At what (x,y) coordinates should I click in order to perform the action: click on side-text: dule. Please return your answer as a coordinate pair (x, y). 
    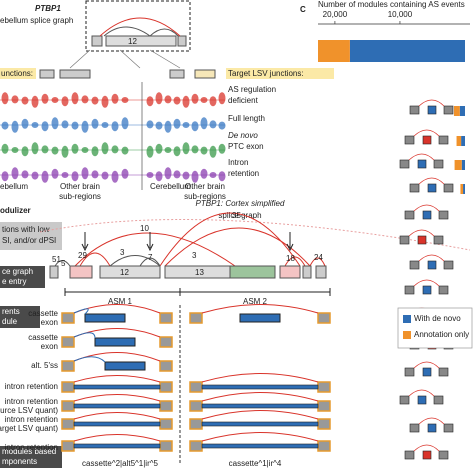
    Looking at the image, I should click on (10, 321).